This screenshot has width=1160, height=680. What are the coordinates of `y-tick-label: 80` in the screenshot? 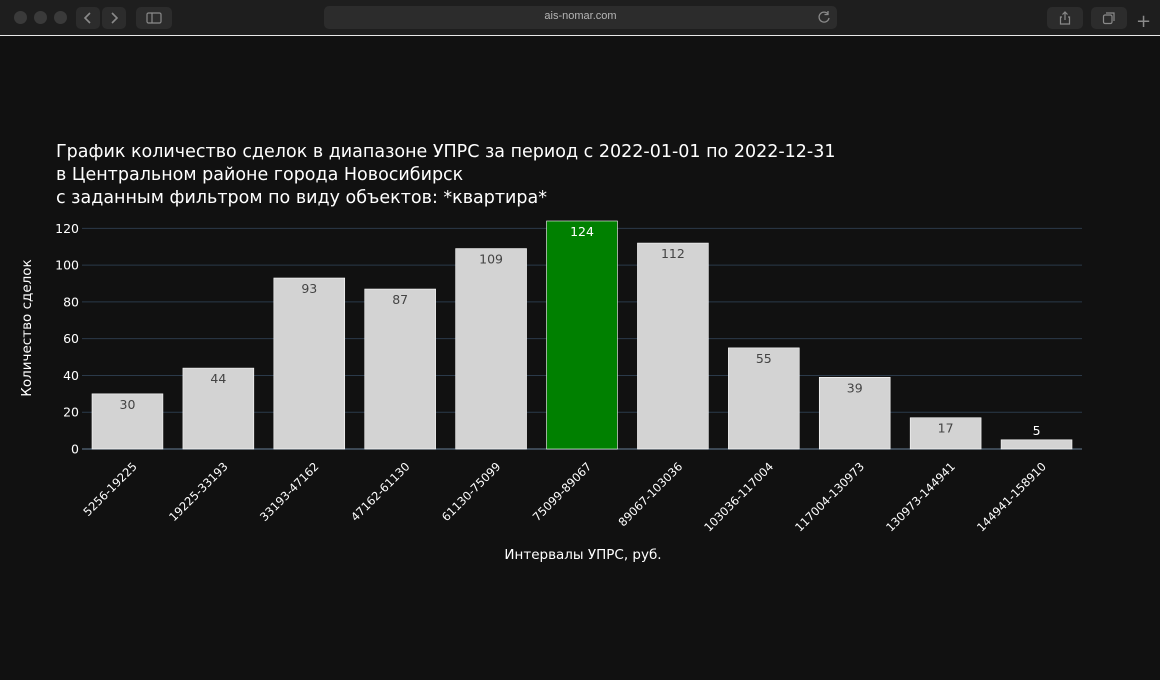 It's located at (71, 301).